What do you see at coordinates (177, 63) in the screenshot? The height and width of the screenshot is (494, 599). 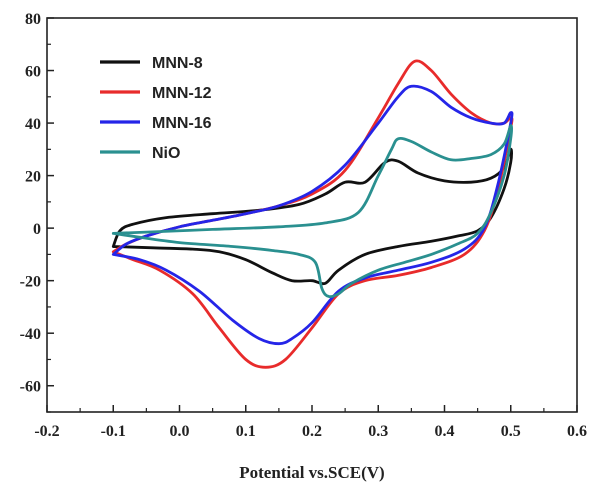 I see `legend-label: MNN-8` at bounding box center [177, 63].